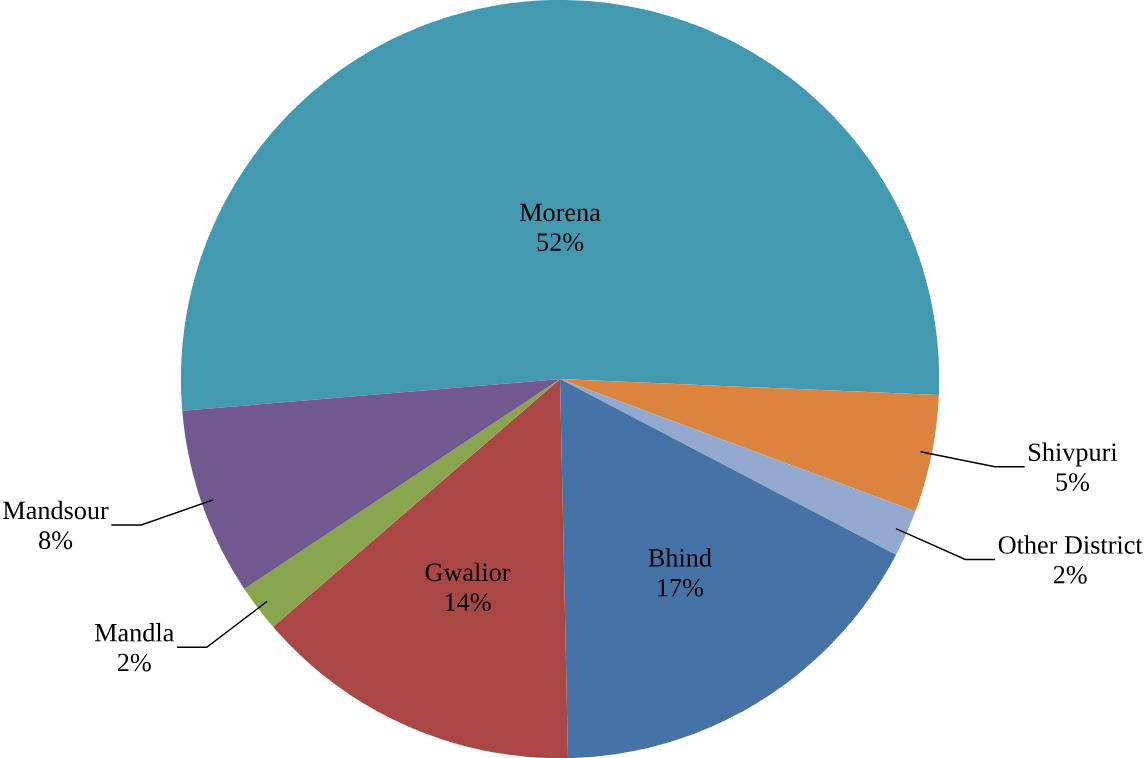 The height and width of the screenshot is (758, 1145). What do you see at coordinates (1073, 482) in the screenshot?
I see `data-label: 5%` at bounding box center [1073, 482].